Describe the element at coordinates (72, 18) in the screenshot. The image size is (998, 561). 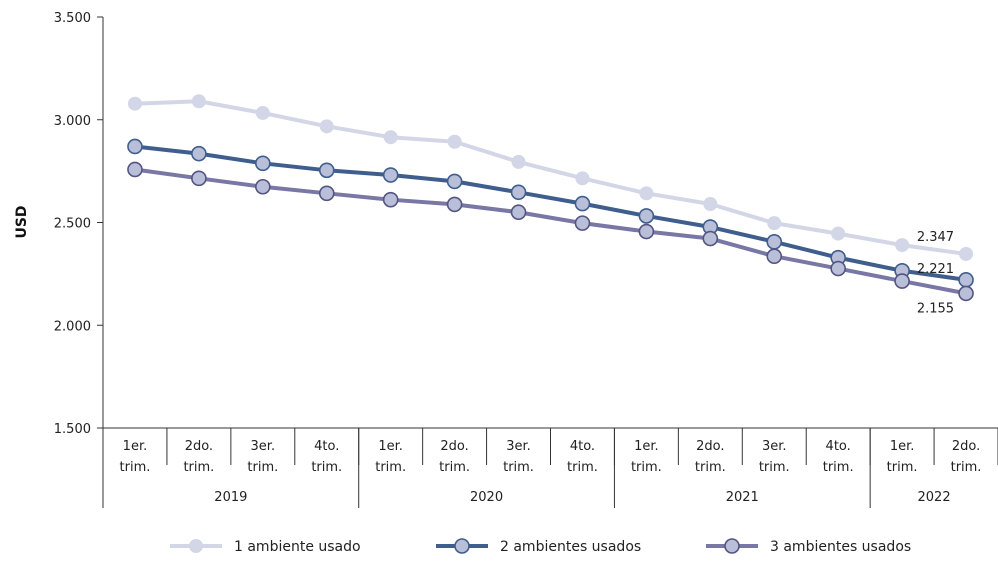
I see `y-tick-label: 3.500` at that location.